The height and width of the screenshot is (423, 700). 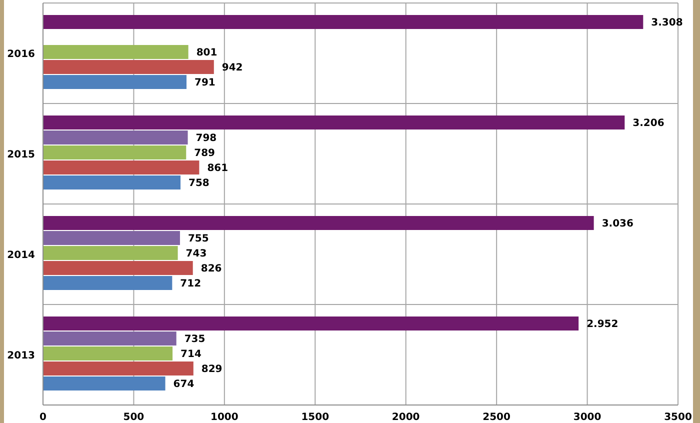 I want to click on data-label: 789, so click(x=205, y=154).